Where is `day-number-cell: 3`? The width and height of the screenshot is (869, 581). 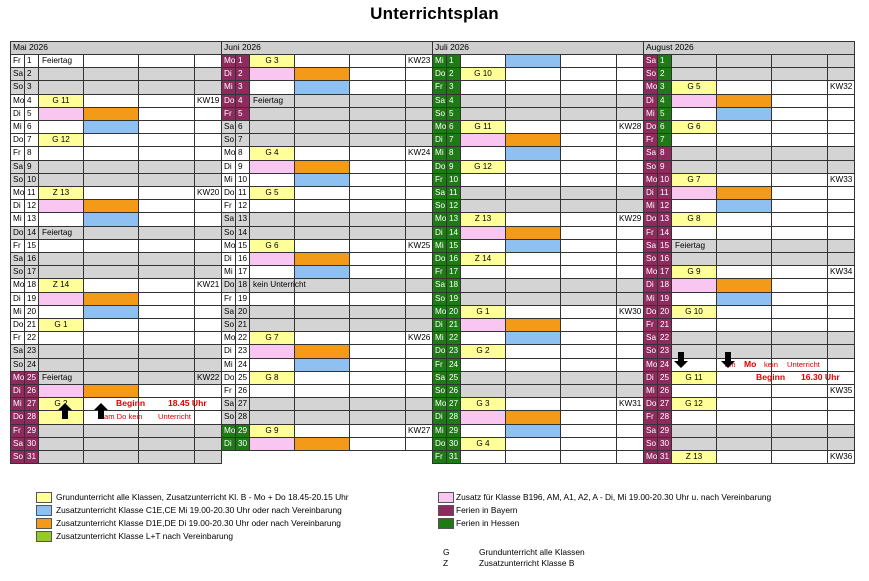 day-number-cell: 3 is located at coordinates (664, 87).